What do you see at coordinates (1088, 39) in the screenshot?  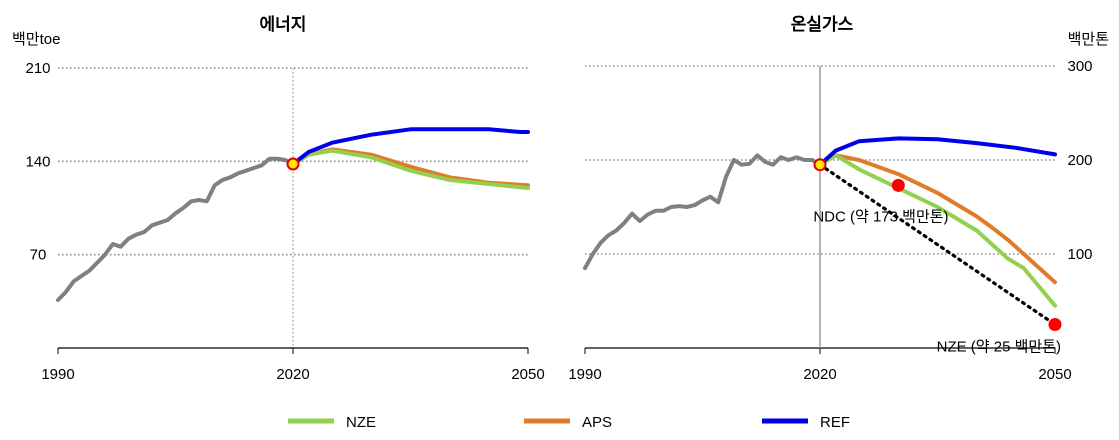 I see `y-axis-unit-label: 백만톤` at bounding box center [1088, 39].